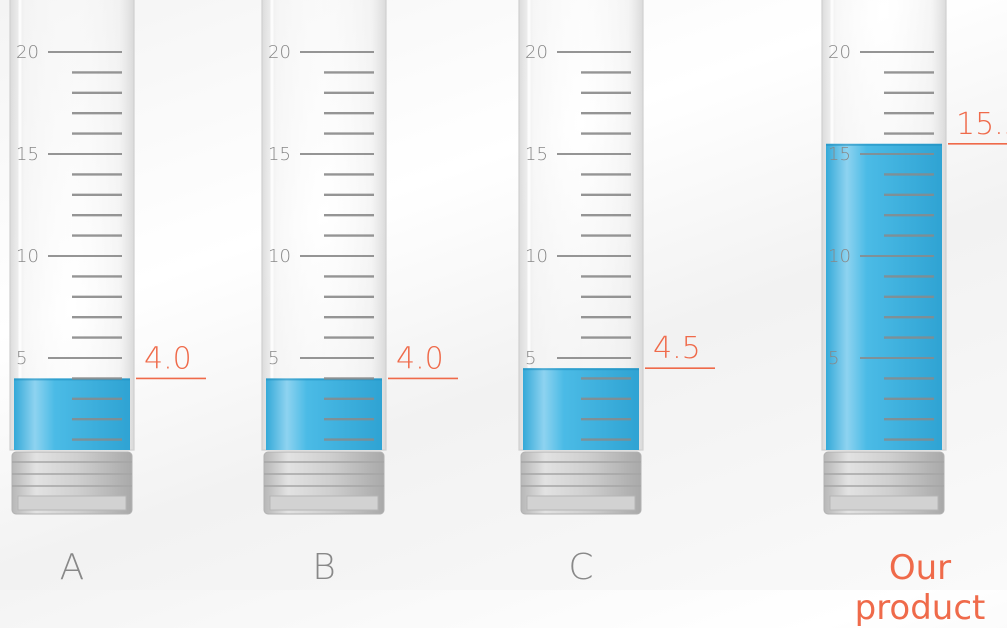  I want to click on tube-label-c: C, so click(581, 567).